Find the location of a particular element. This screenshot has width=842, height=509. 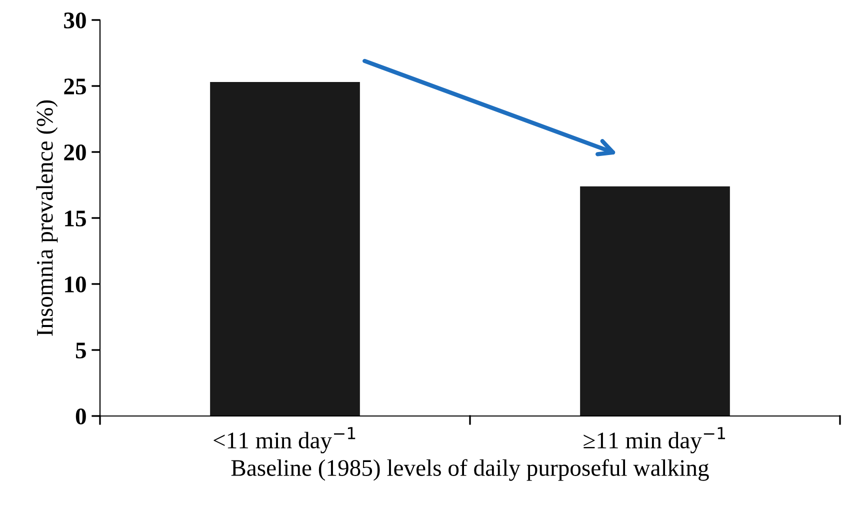

x-tick-label: <11 min day$^{−1}$ is located at coordinates (285, 440).